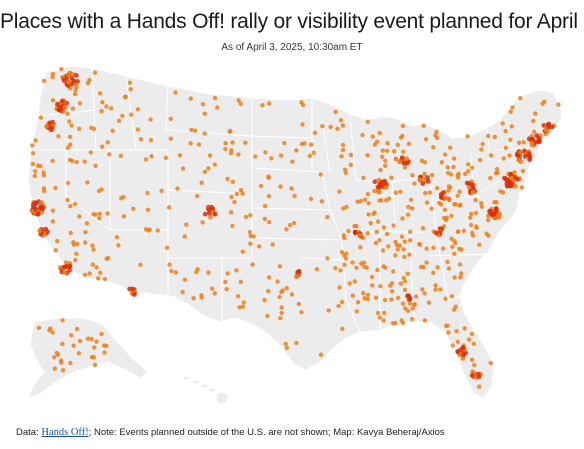 This screenshot has width=584, height=449. What do you see at coordinates (65, 432) in the screenshot?
I see `source-link: Hands Off!` at bounding box center [65, 432].